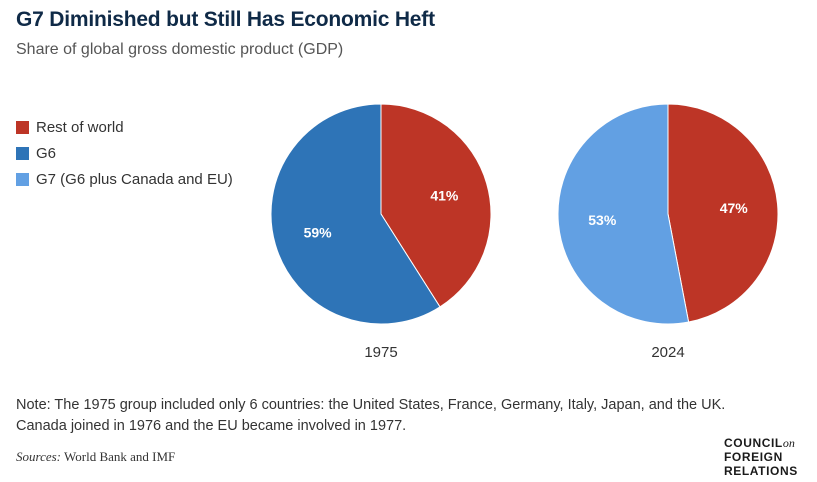 The image size is (817, 482). Describe the element at coordinates (444, 196) in the screenshot. I see `pie-0-slice-0-label: 41%` at that location.